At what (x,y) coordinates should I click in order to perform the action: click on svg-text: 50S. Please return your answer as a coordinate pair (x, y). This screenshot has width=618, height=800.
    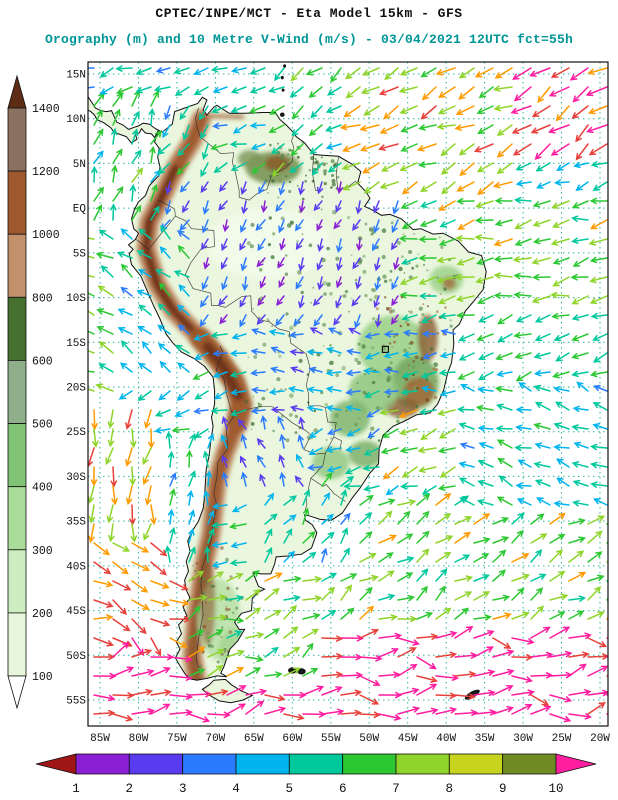
    Looking at the image, I should click on (76, 657).